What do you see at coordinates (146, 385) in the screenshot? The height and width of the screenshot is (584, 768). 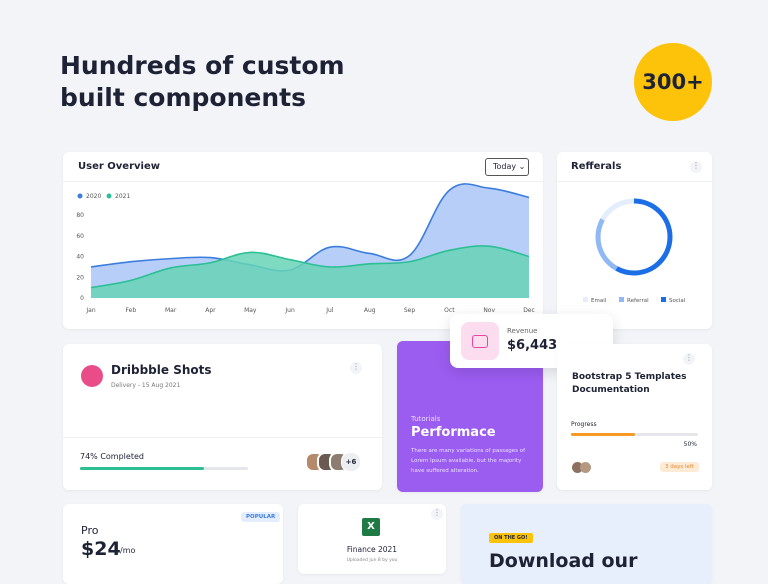 I see `delivery-date: Delivery - 15 Aug 2021` at bounding box center [146, 385].